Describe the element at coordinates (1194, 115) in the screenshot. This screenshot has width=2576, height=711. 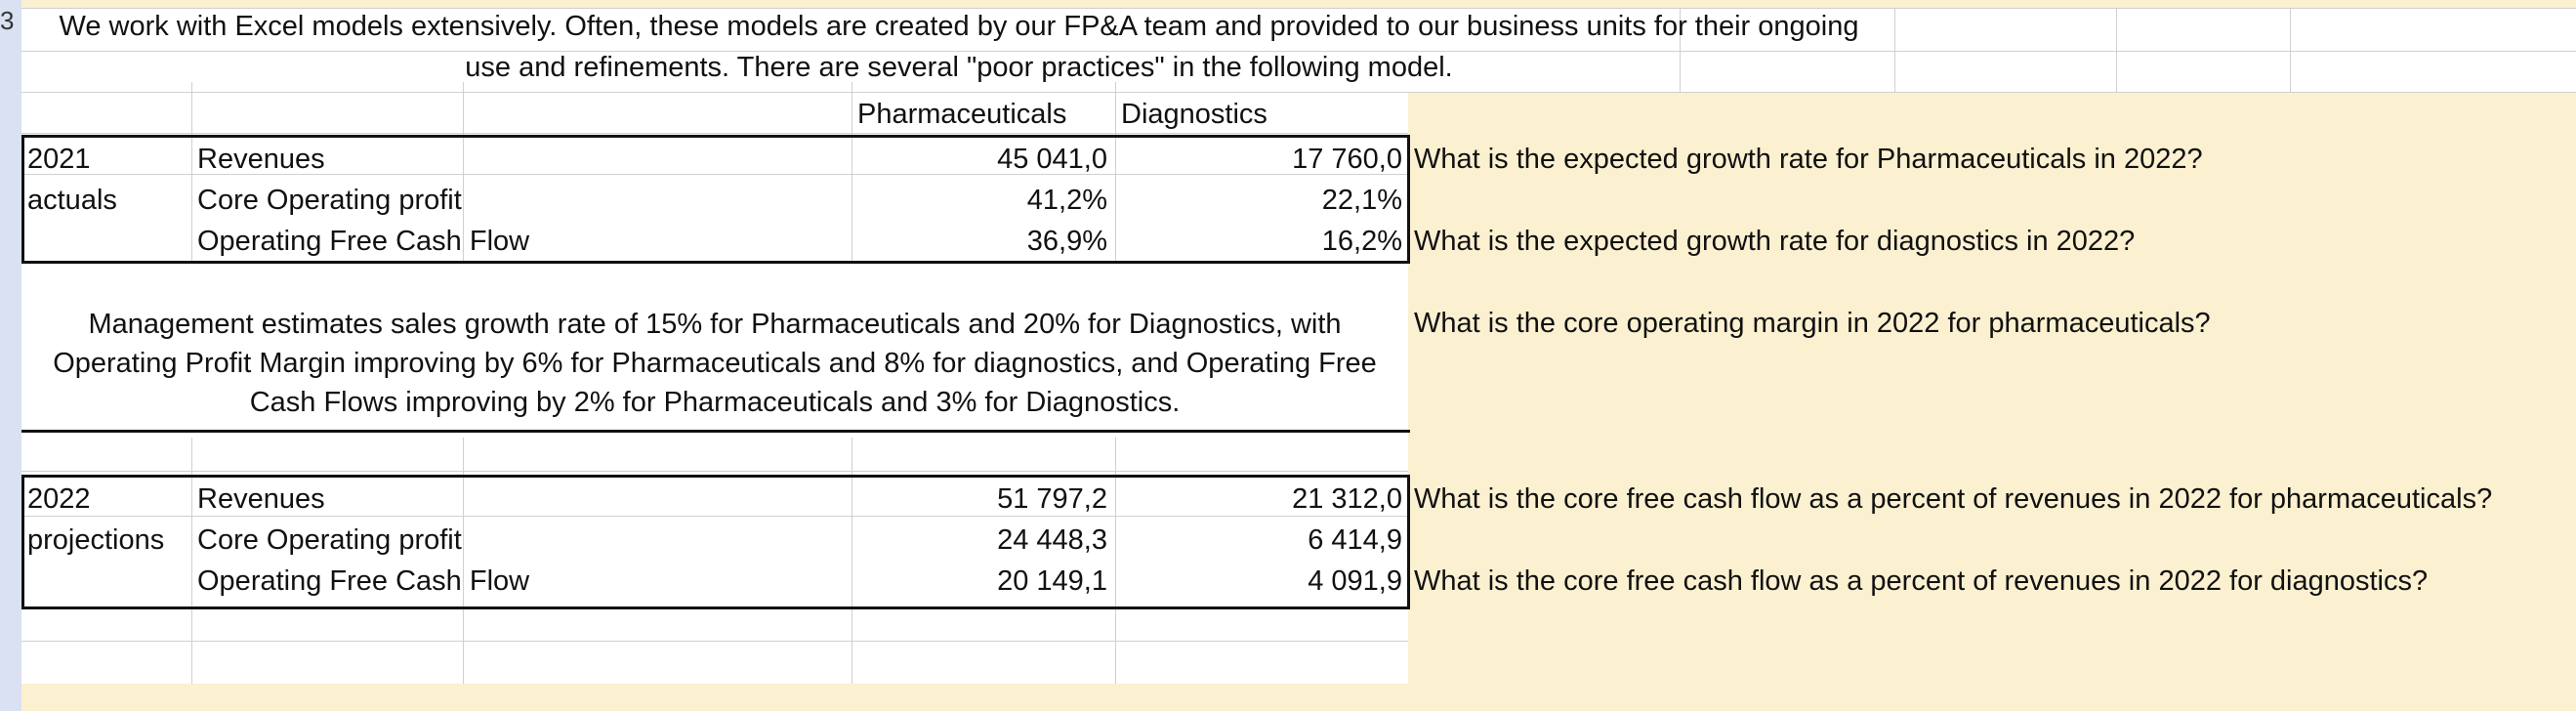
I see `header-diagnostics: Diagnostics` at that location.